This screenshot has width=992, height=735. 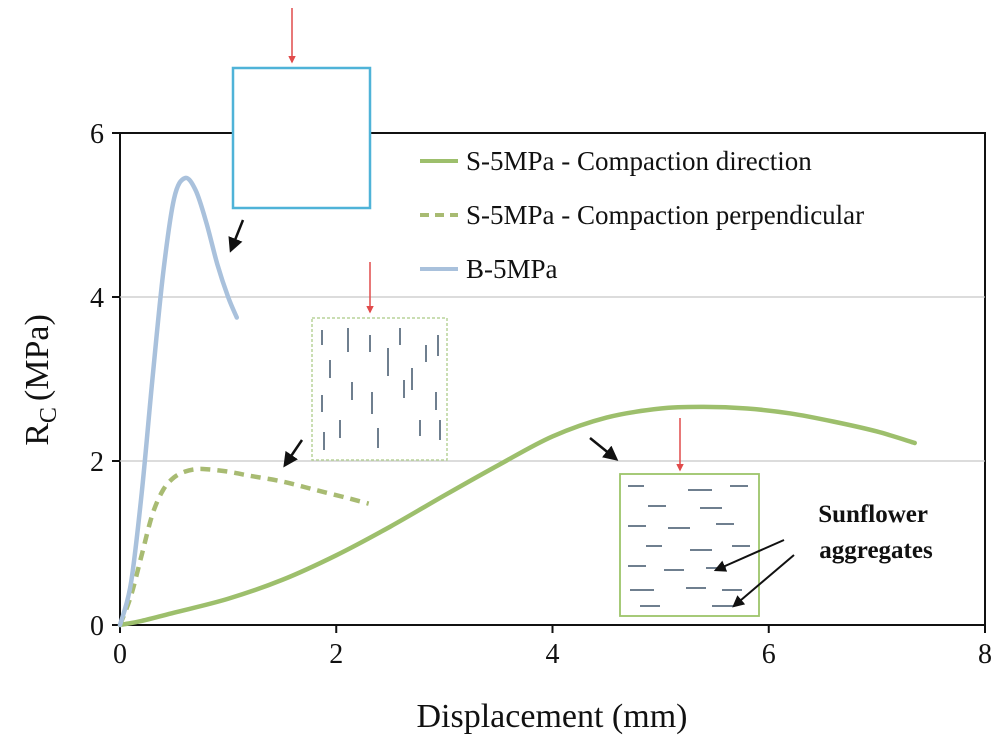 What do you see at coordinates (873, 514) in the screenshot?
I see `aggregates-label-line-1: Sunflower` at bounding box center [873, 514].